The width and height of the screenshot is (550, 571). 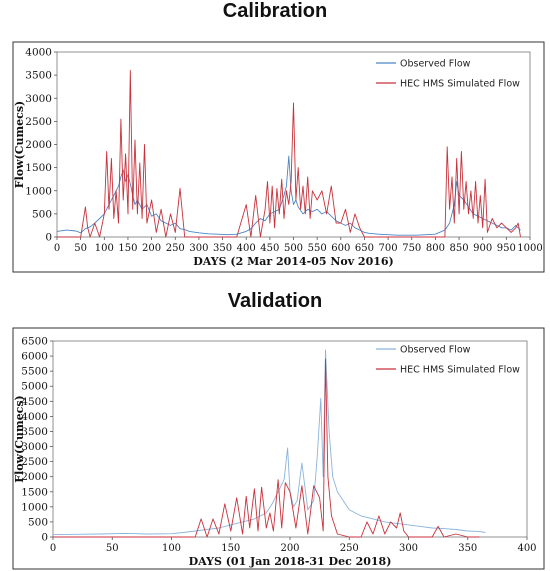 What do you see at coordinates (275, 301) in the screenshot?
I see `validation-title: Validation` at bounding box center [275, 301].